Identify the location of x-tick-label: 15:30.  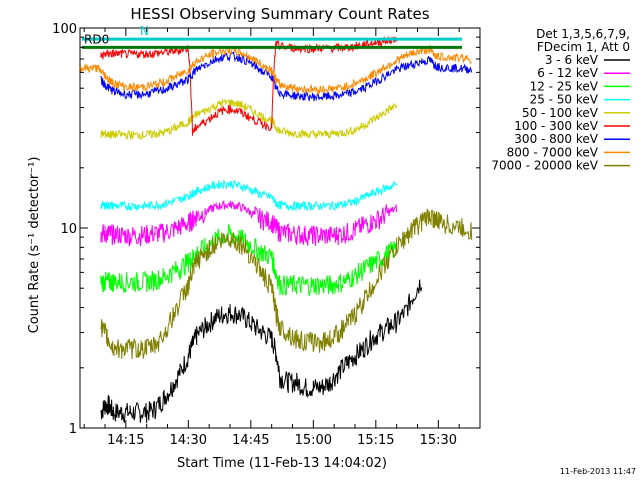
(438, 440).